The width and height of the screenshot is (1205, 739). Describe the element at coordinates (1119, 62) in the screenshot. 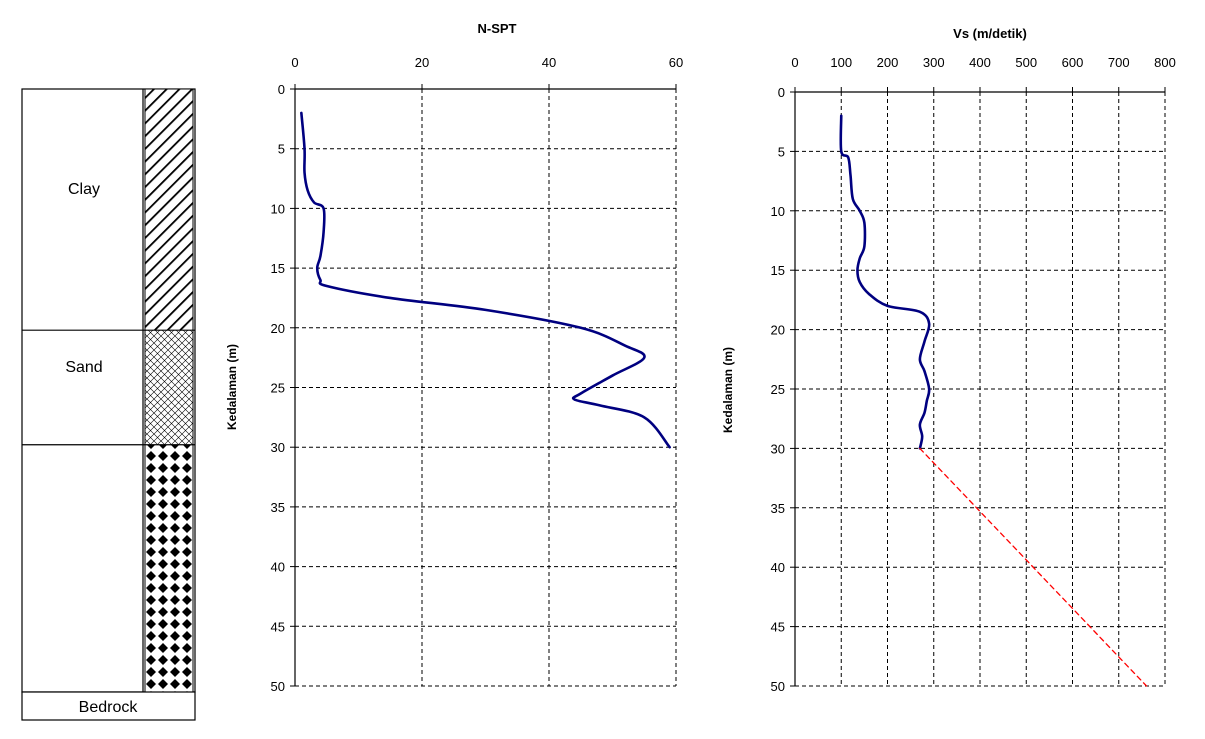

I see `x-tick-label: 700` at that location.